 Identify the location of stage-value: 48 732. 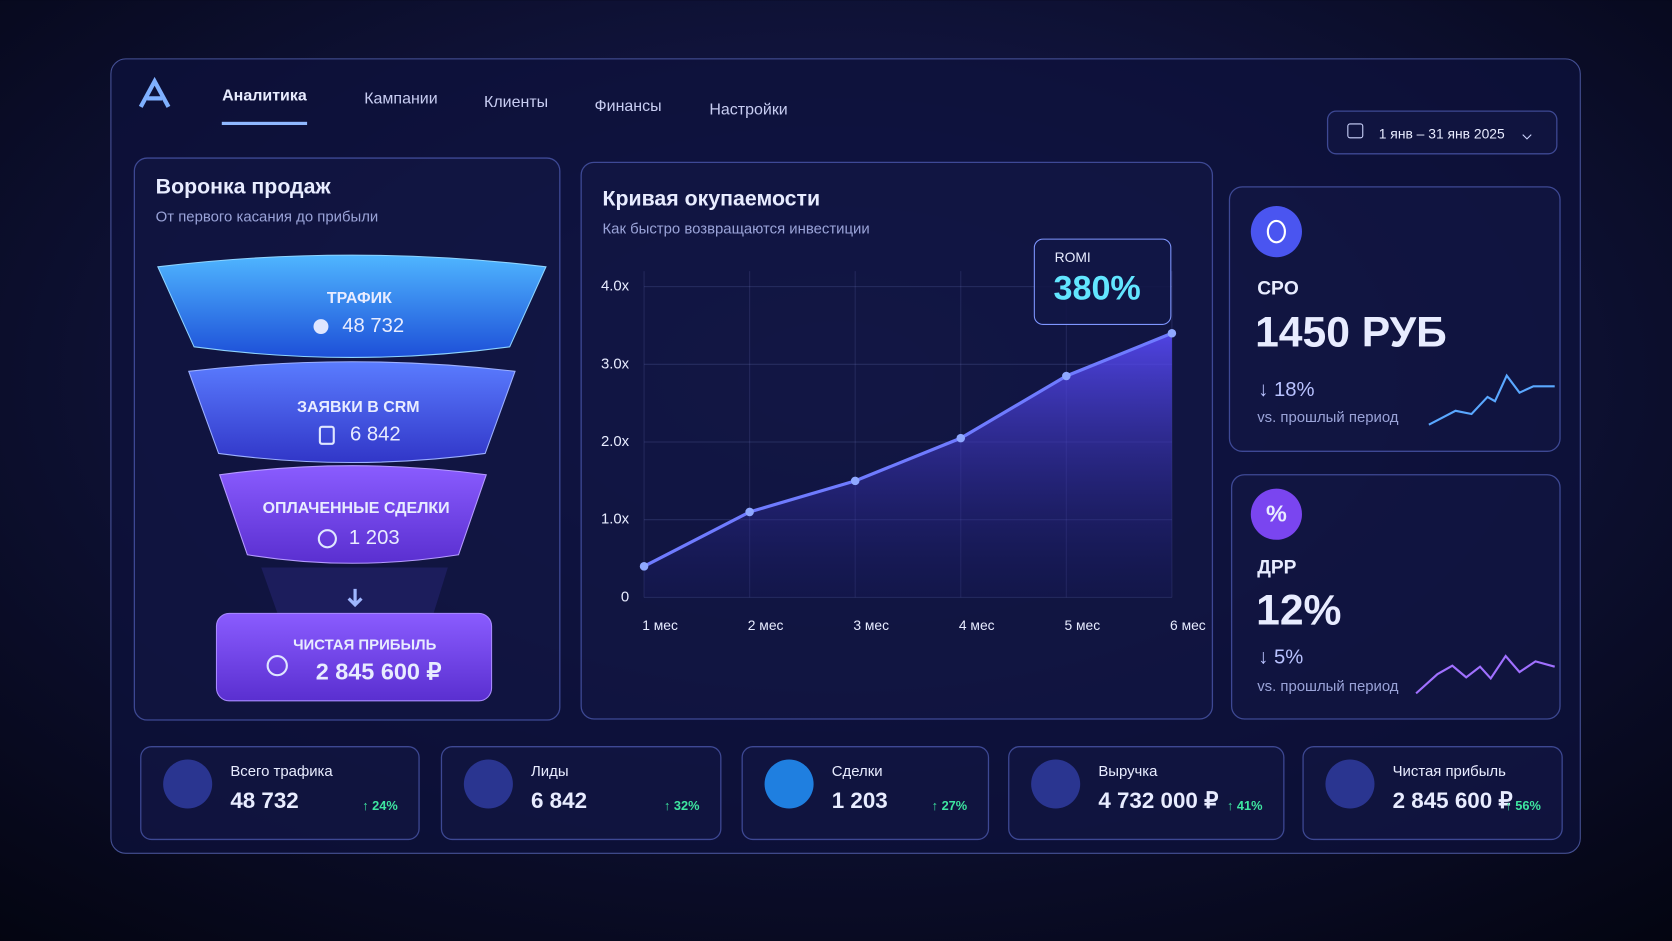
(373, 326).